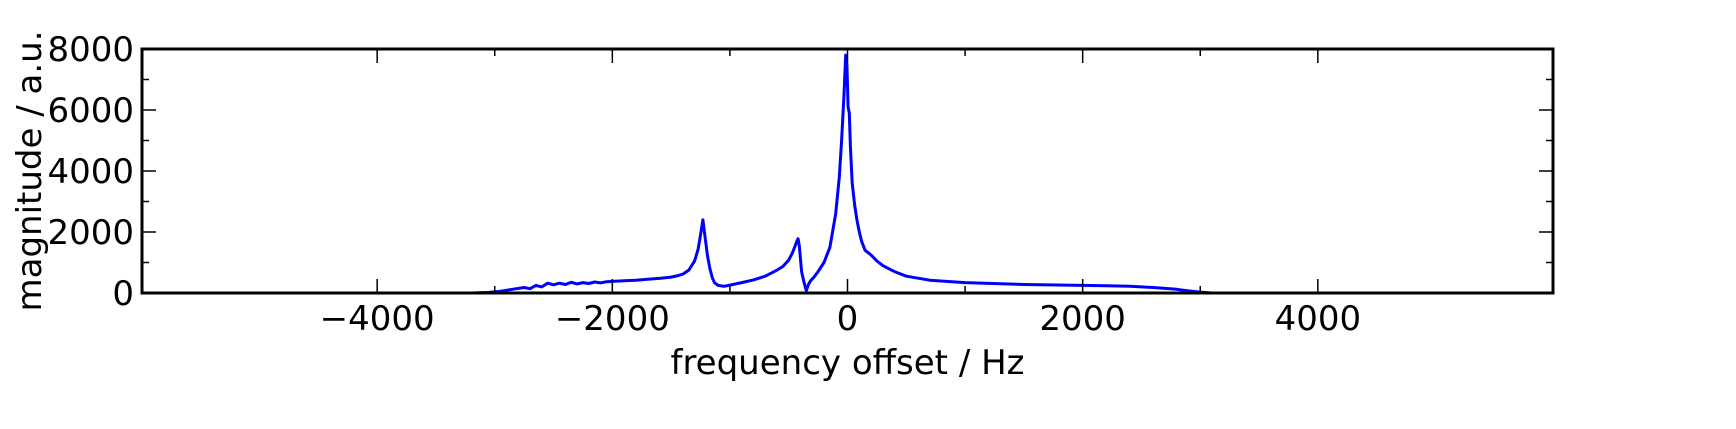 The width and height of the screenshot is (1736, 429). I want to click on x-tick-label: −2000, so click(612, 319).